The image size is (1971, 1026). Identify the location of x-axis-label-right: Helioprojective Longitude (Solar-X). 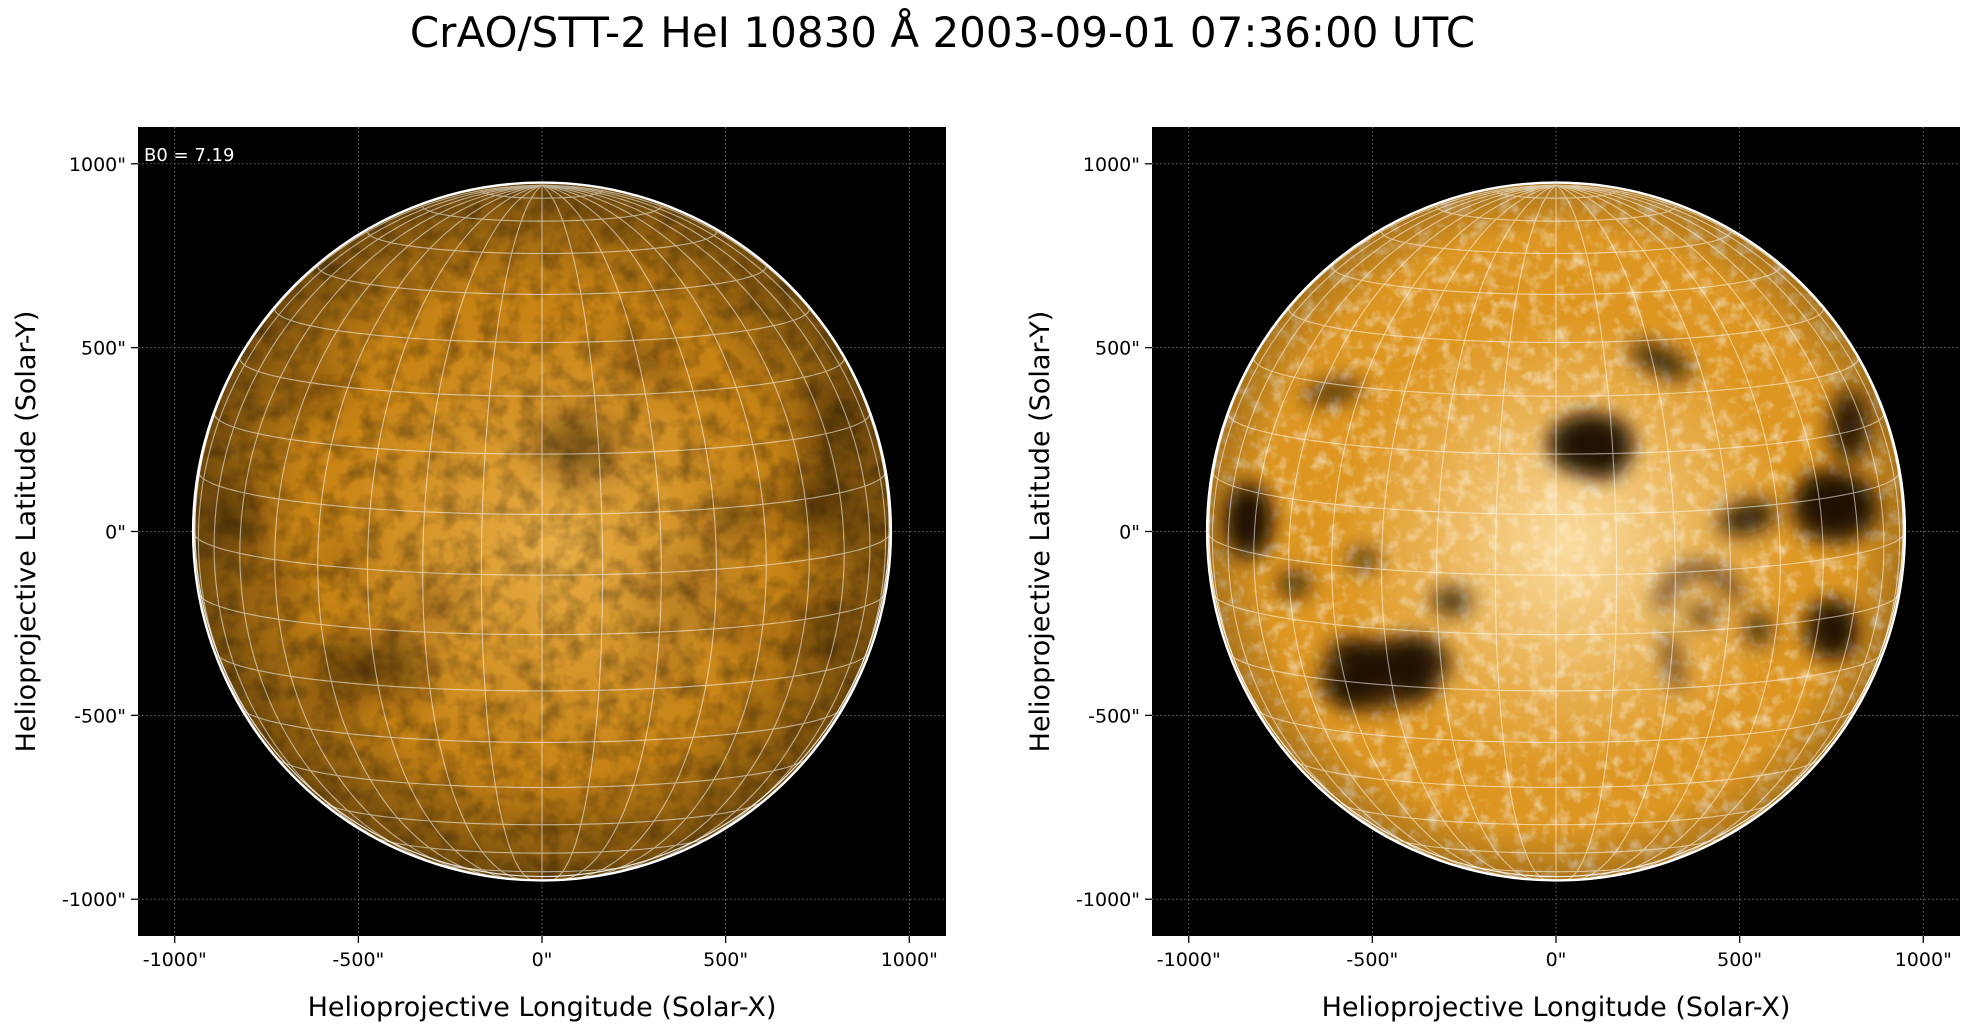
(1556, 1007).